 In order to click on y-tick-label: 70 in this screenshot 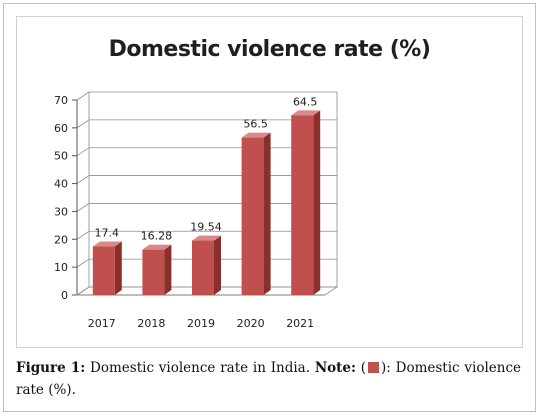, I will do `click(61, 100)`.